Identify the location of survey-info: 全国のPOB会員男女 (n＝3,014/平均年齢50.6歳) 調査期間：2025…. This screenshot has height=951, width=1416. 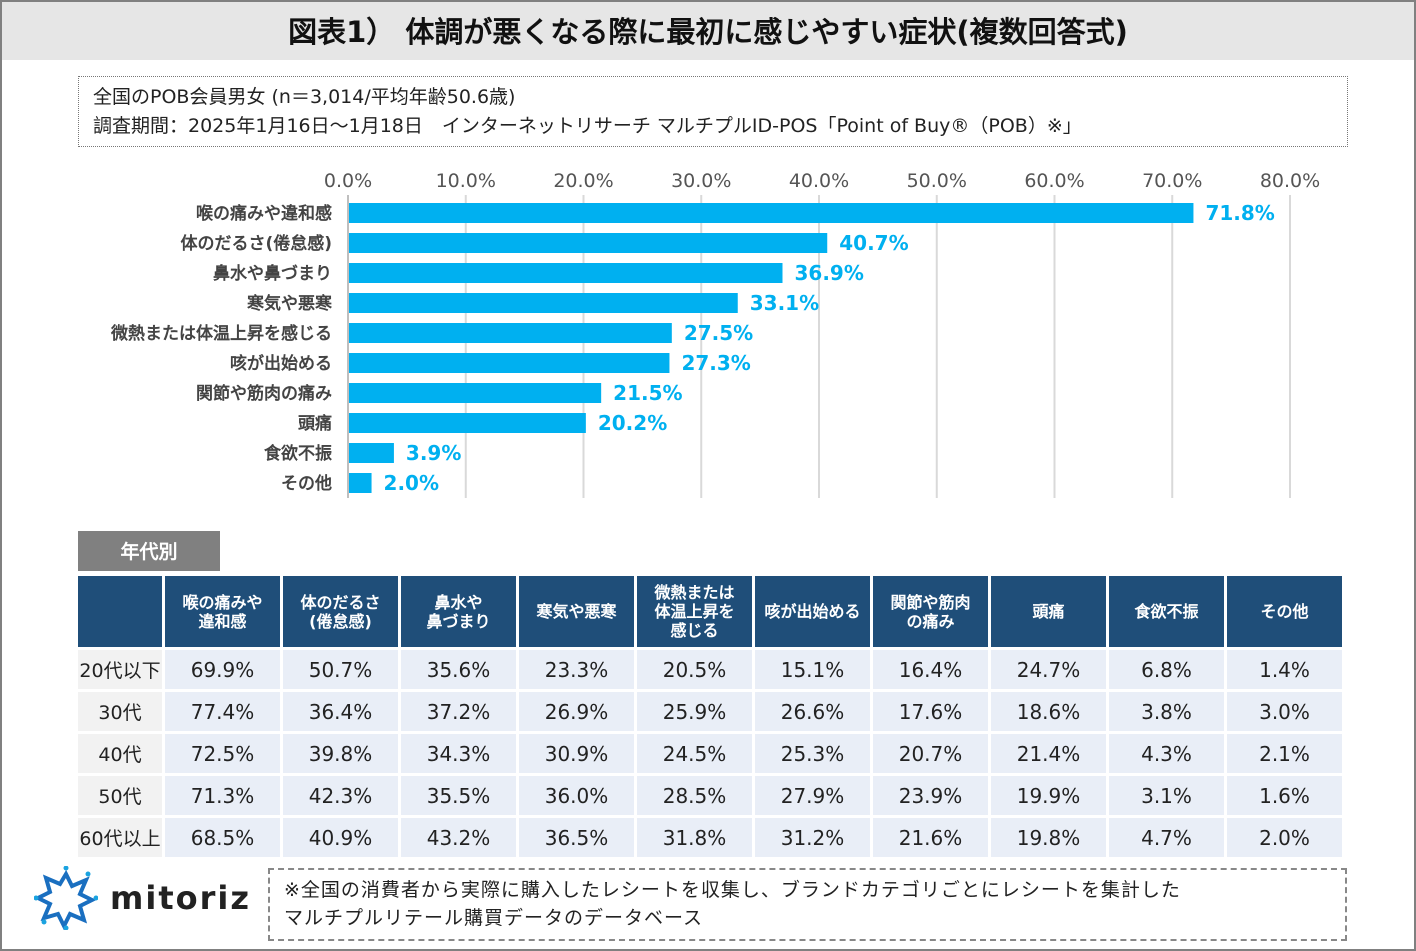
(713, 111).